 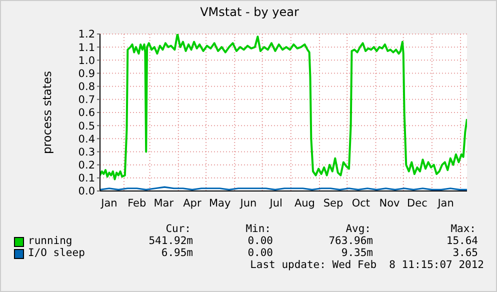 What do you see at coordinates (86, 34) in the screenshot?
I see `y-tick-label: 1.2` at bounding box center [86, 34].